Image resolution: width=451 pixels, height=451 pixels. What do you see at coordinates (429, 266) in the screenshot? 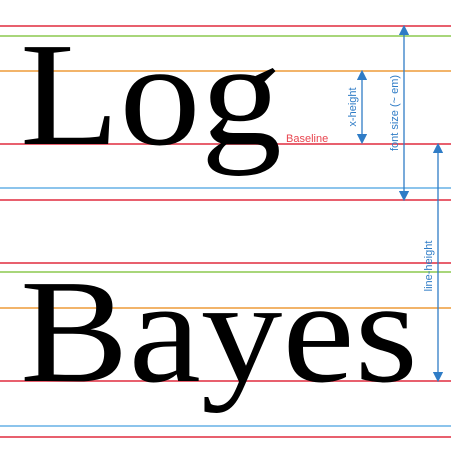
I see `line-height-label: line-height` at bounding box center [429, 266].